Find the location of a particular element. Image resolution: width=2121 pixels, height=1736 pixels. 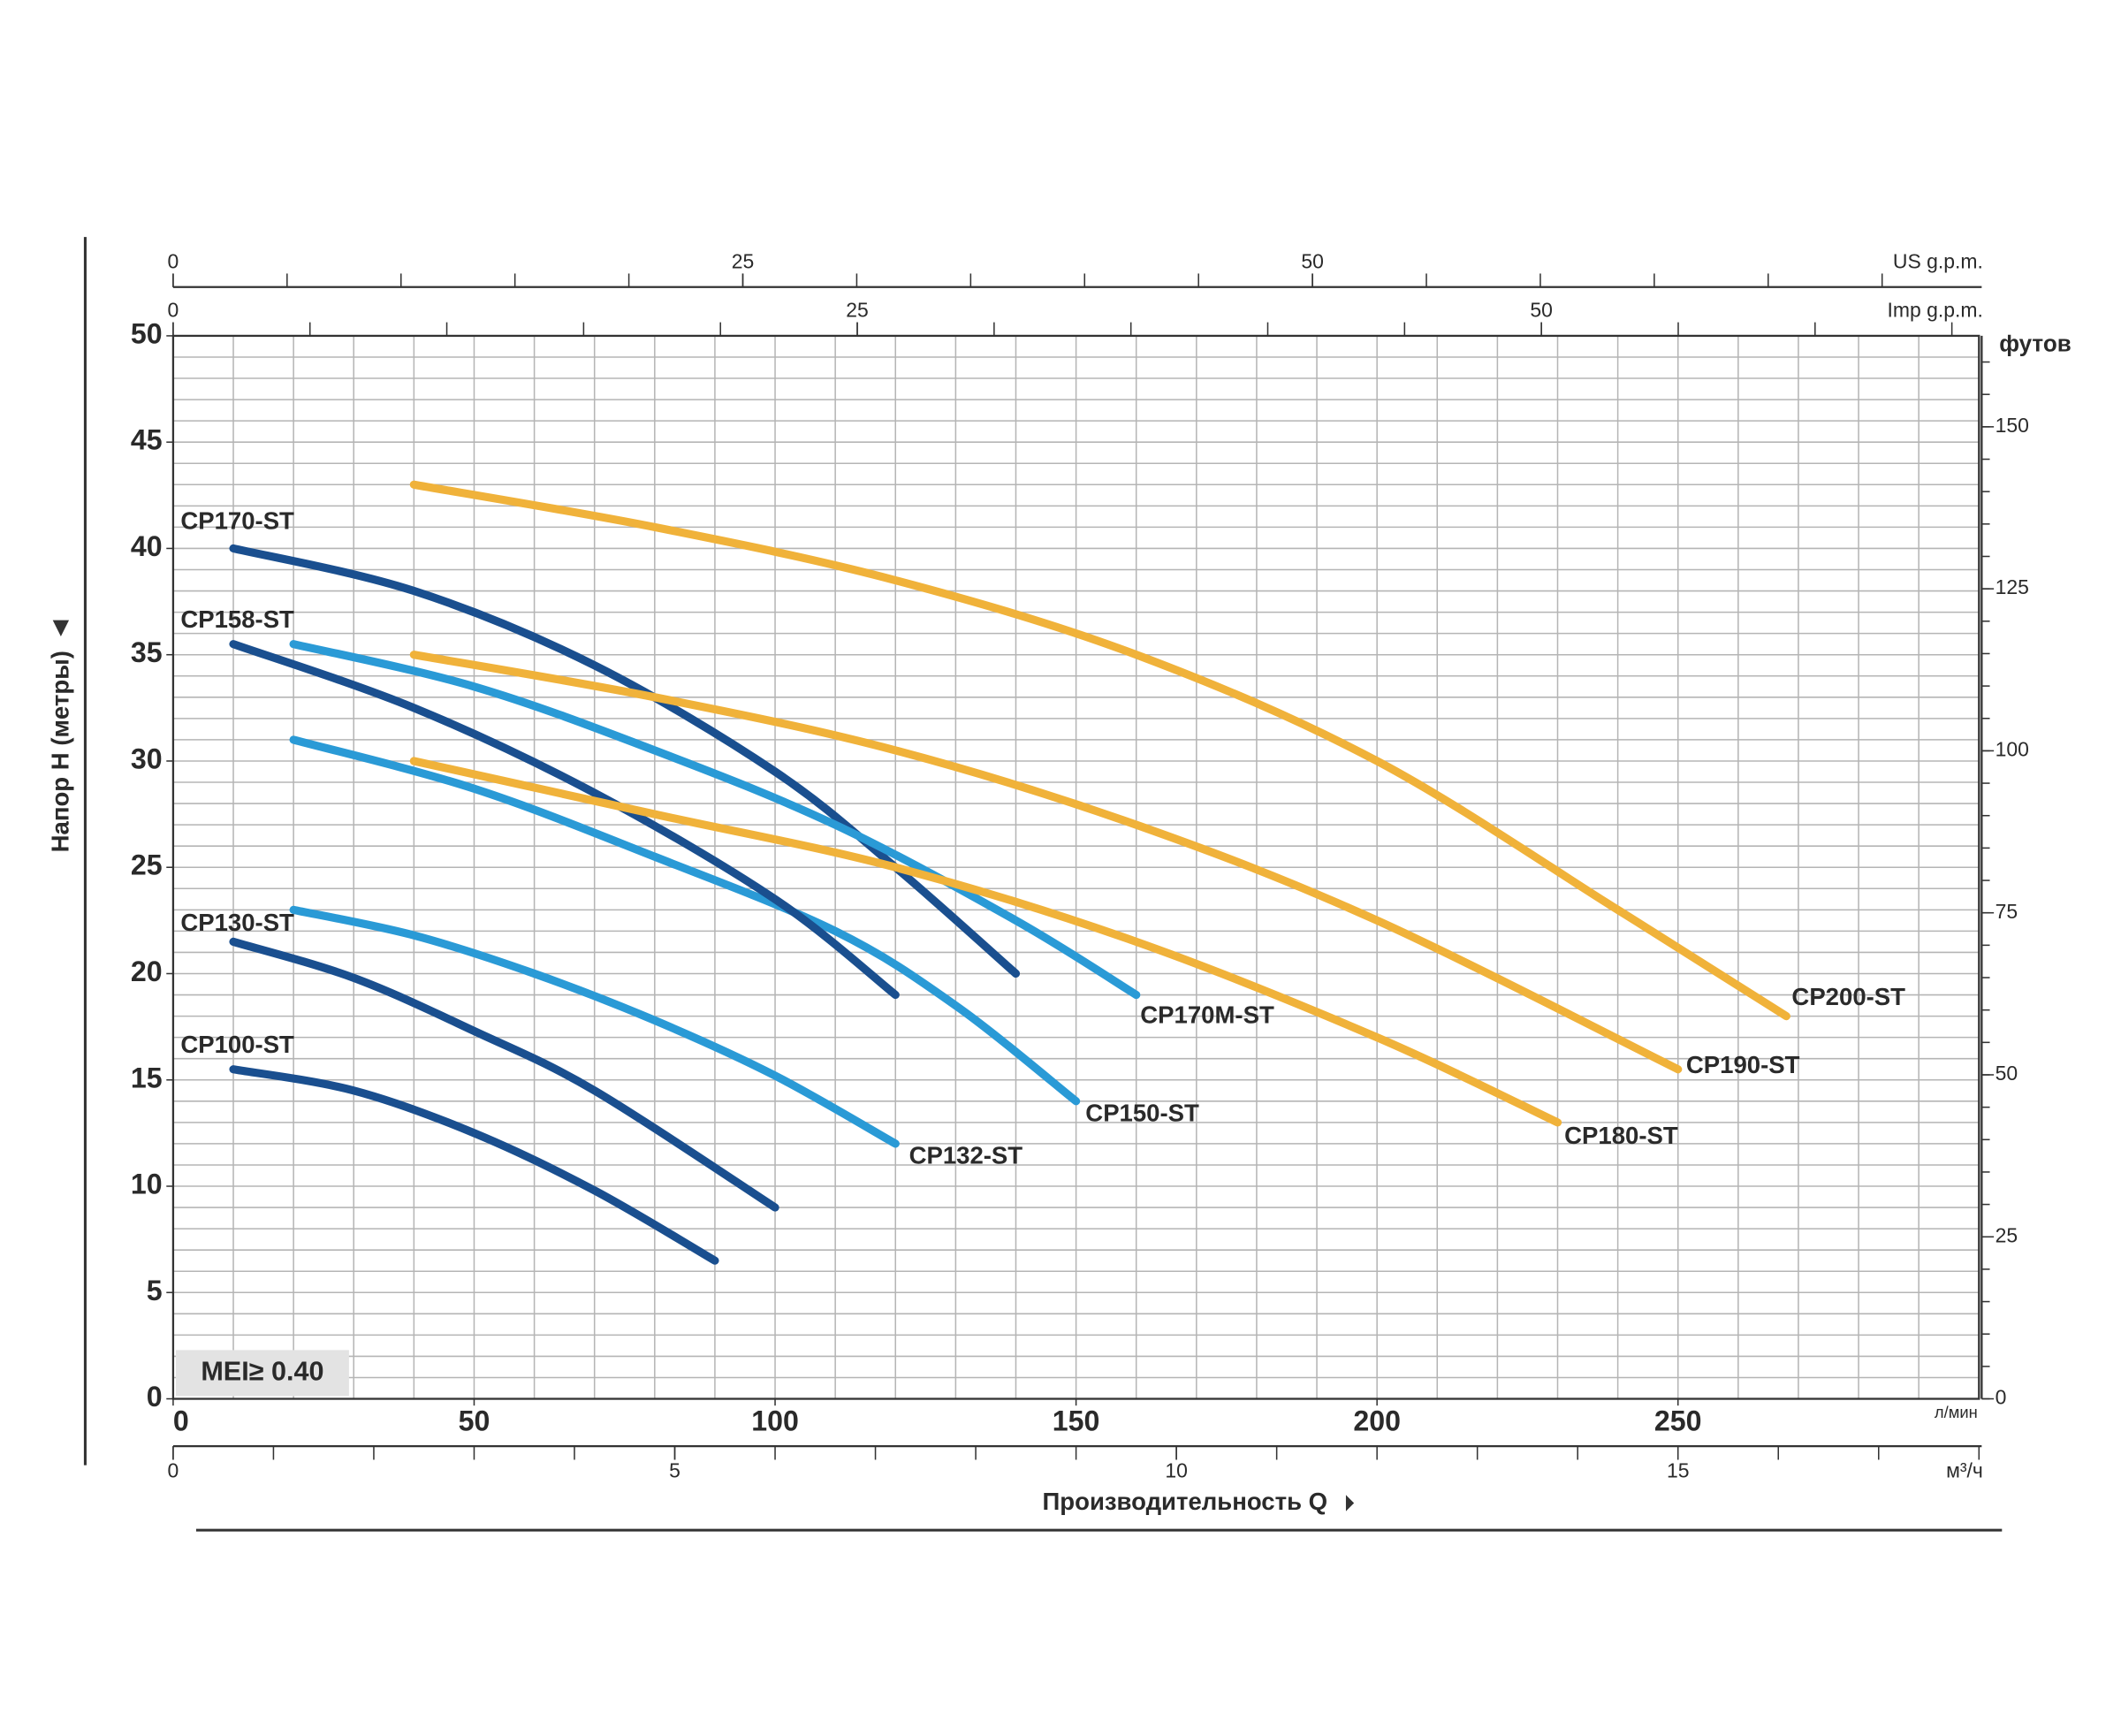

x-tick-label: 50 is located at coordinates (475, 1421).